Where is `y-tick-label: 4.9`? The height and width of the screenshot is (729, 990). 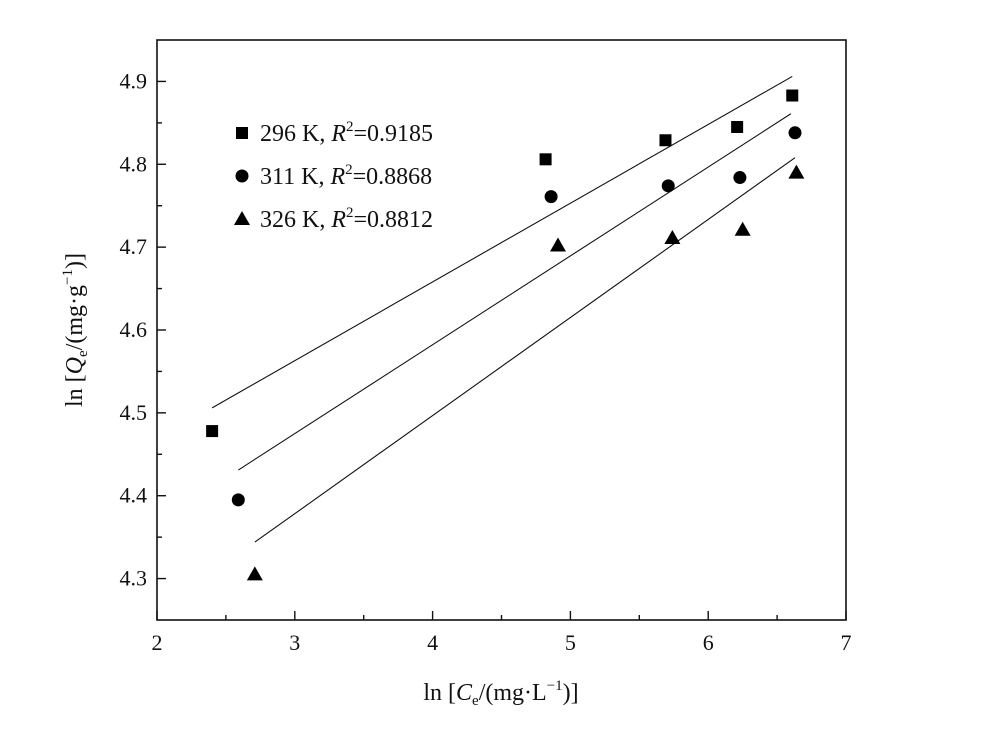 y-tick-label: 4.9 is located at coordinates (134, 80).